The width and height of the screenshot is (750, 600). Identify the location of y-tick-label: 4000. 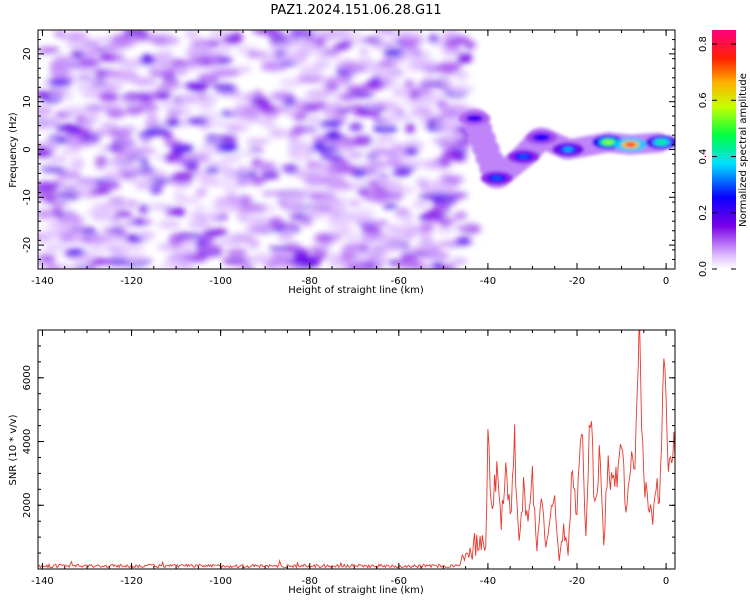
(27, 441).